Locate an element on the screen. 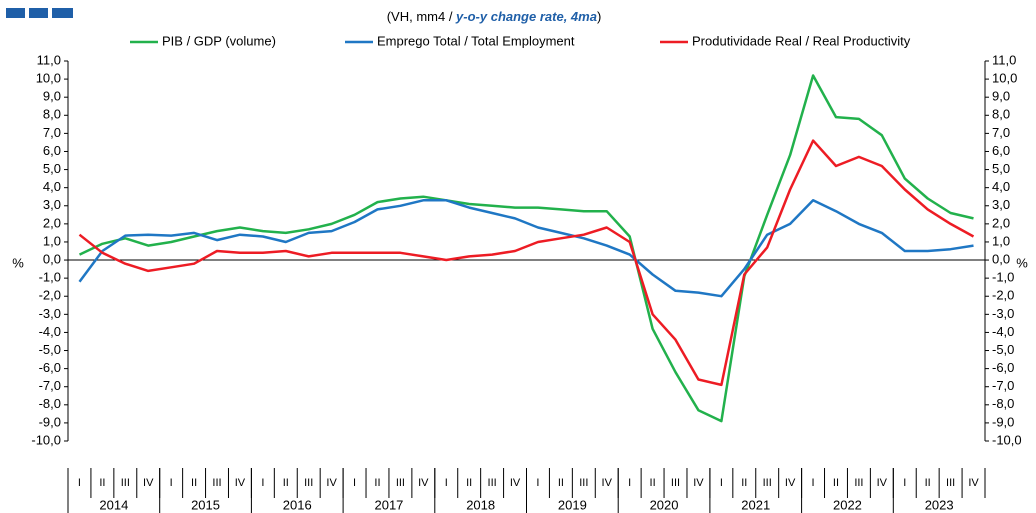 The image size is (1036, 513). y-tick-label: 10,0 is located at coordinates (48, 78).